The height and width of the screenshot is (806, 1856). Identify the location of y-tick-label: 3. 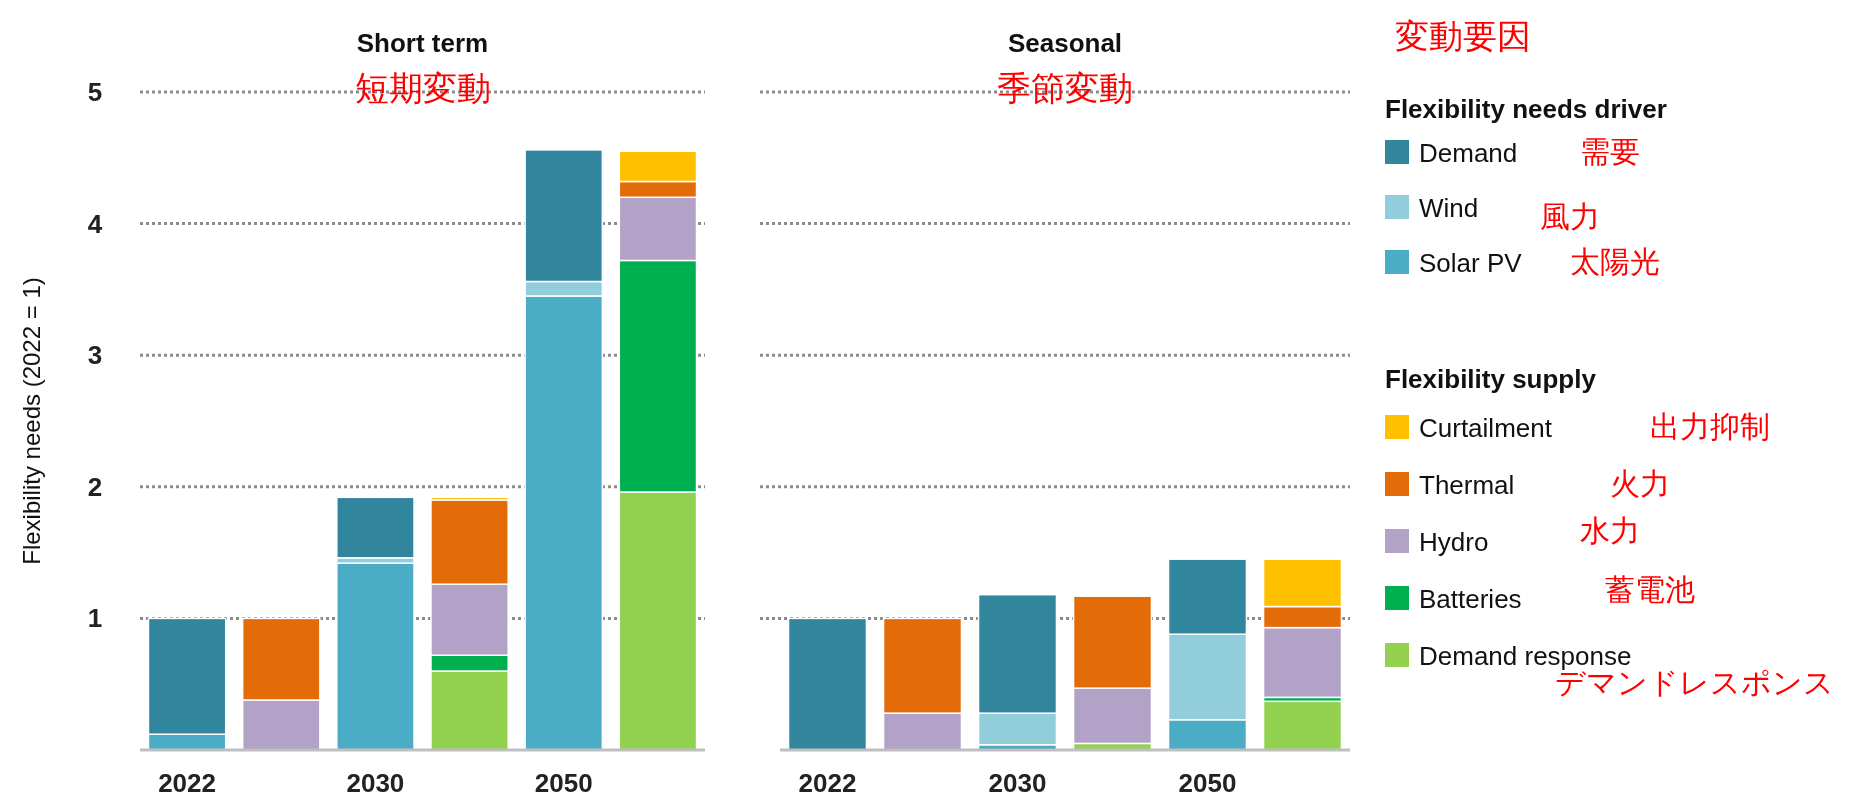
(95, 355).